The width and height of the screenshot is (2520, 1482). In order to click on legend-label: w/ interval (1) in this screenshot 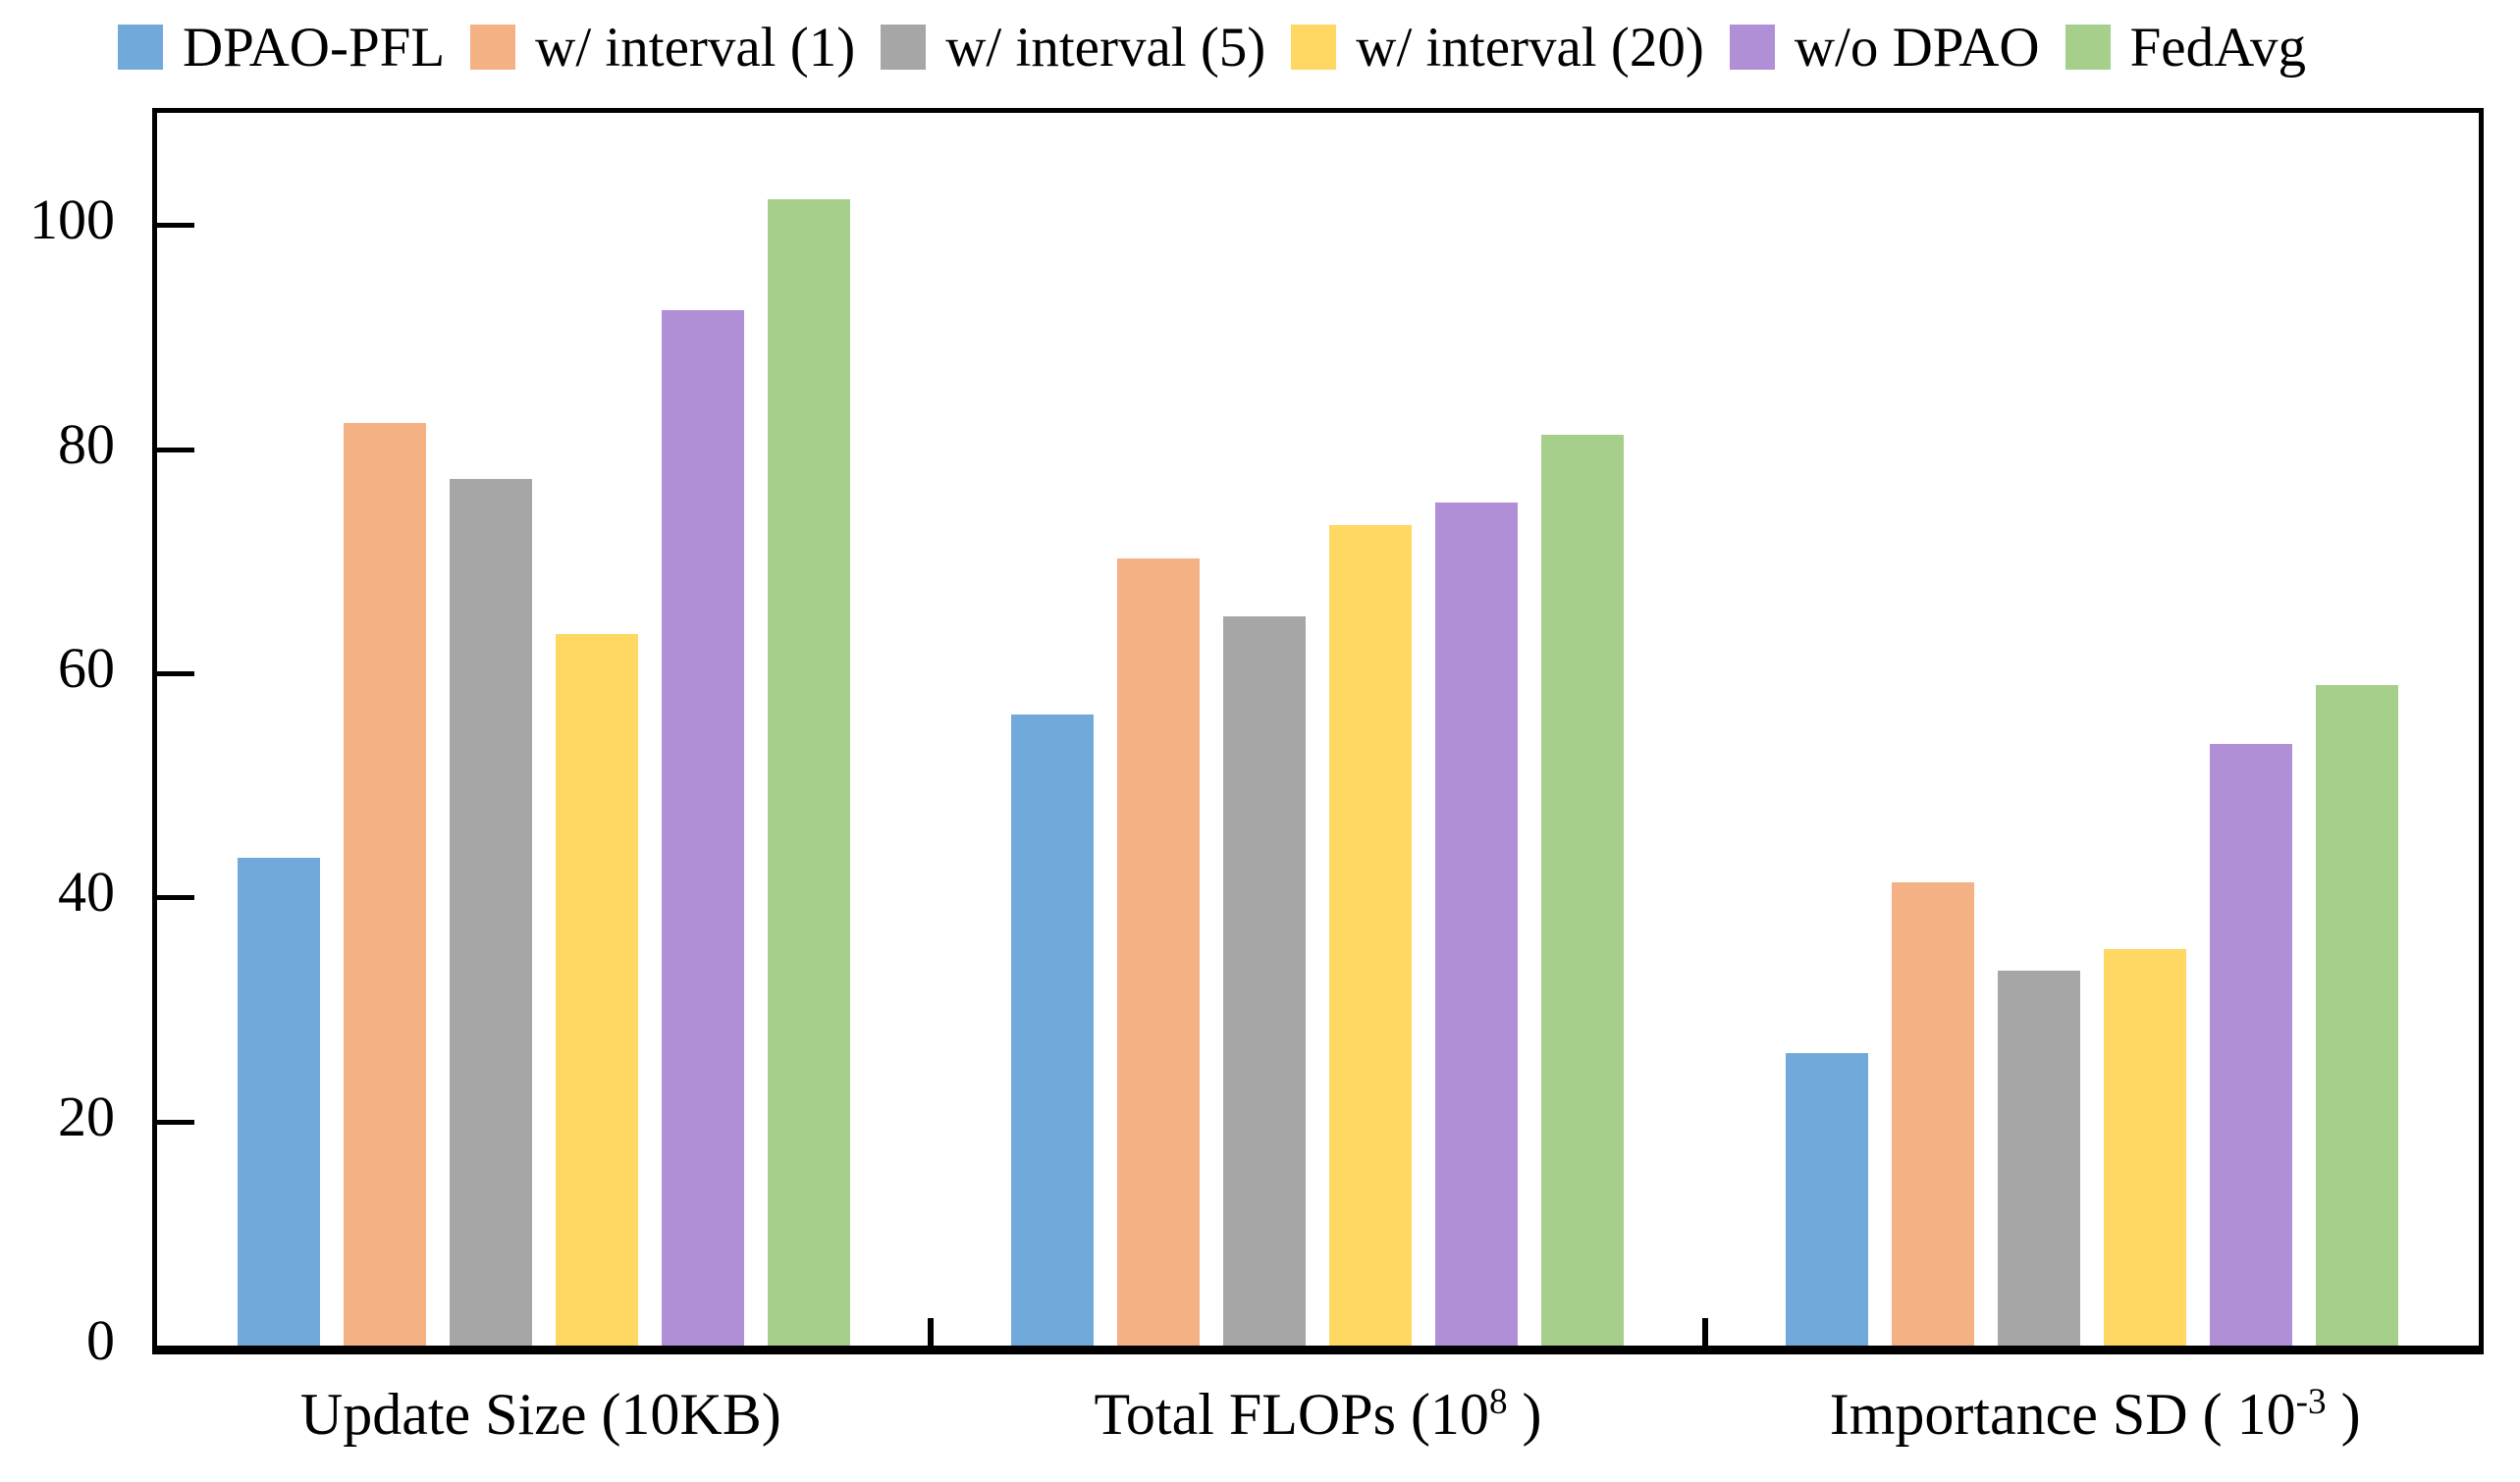, I will do `click(695, 47)`.